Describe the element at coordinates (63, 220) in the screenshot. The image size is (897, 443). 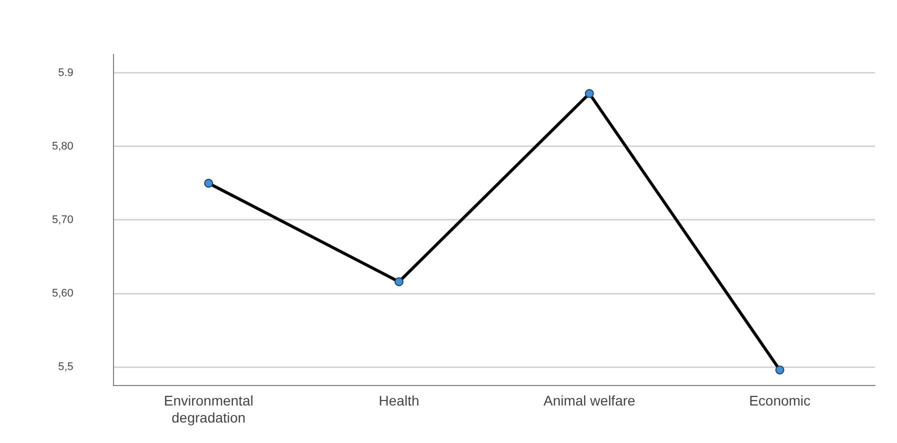
I see `y-tick-label: 5,70` at that location.